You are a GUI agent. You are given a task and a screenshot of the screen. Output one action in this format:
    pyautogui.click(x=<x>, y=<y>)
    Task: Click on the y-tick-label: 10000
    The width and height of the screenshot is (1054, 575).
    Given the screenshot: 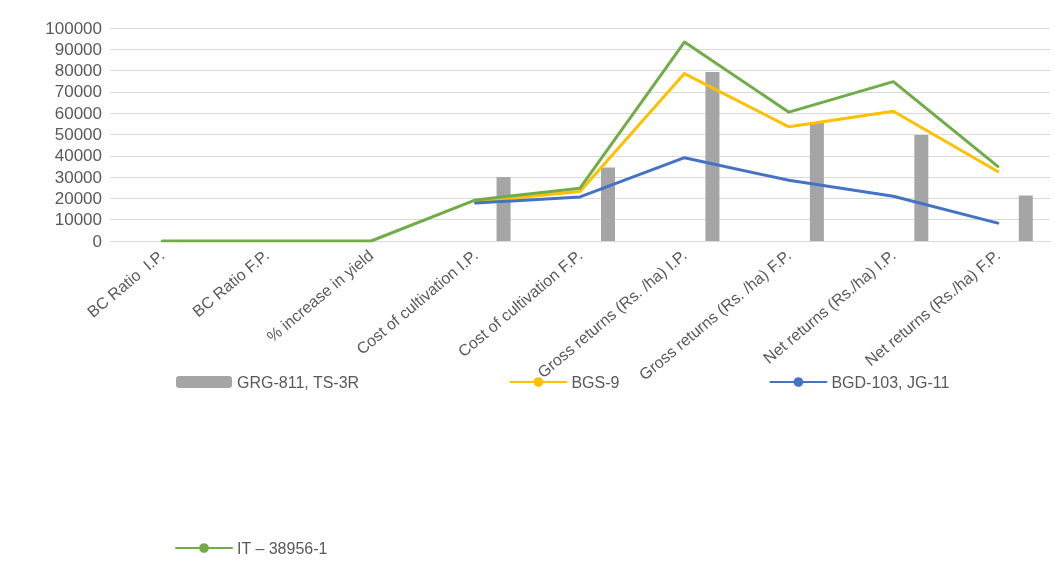 What is the action you would take?
    pyautogui.click(x=78, y=220)
    